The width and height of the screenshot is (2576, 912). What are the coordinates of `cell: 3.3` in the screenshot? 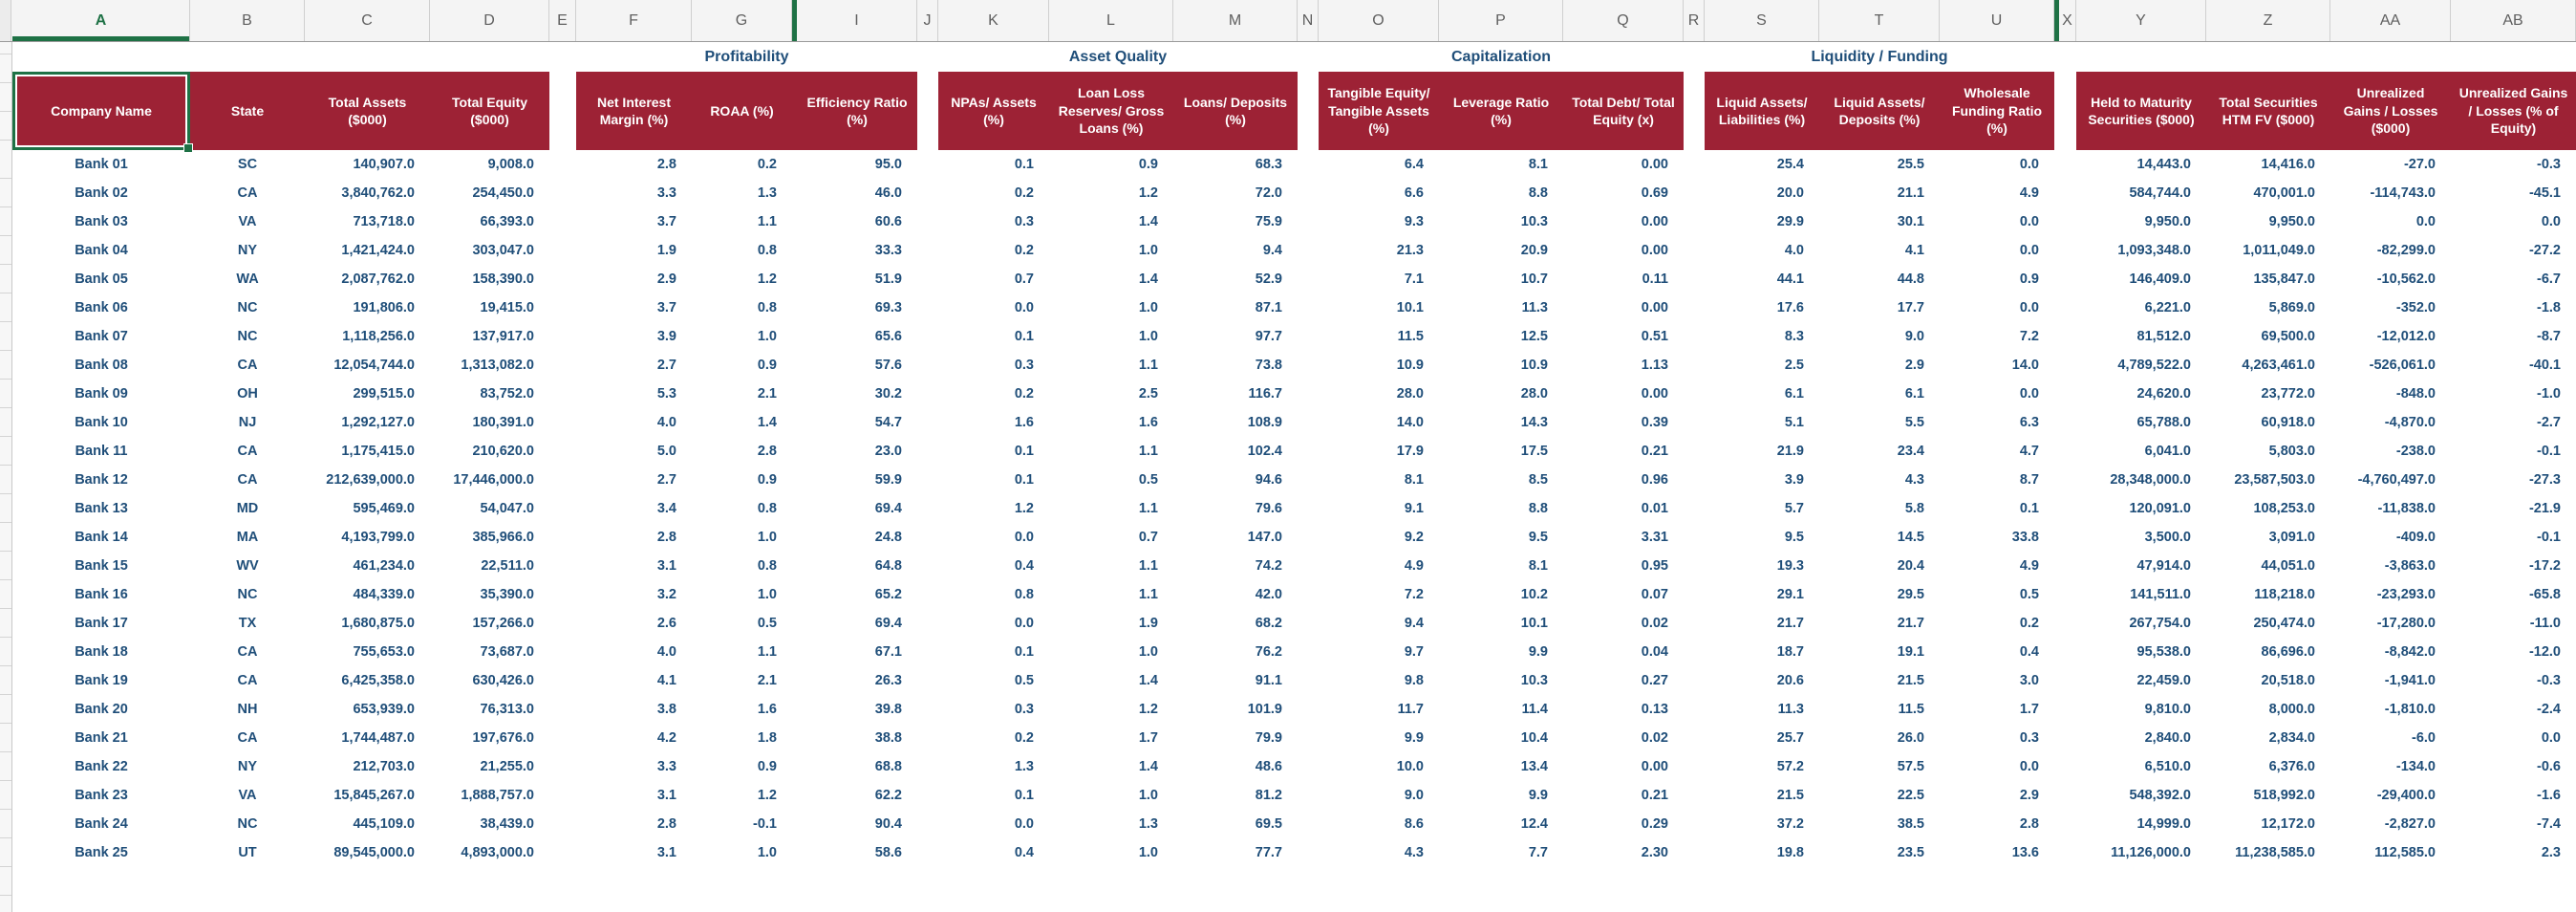 It's located at (666, 193).